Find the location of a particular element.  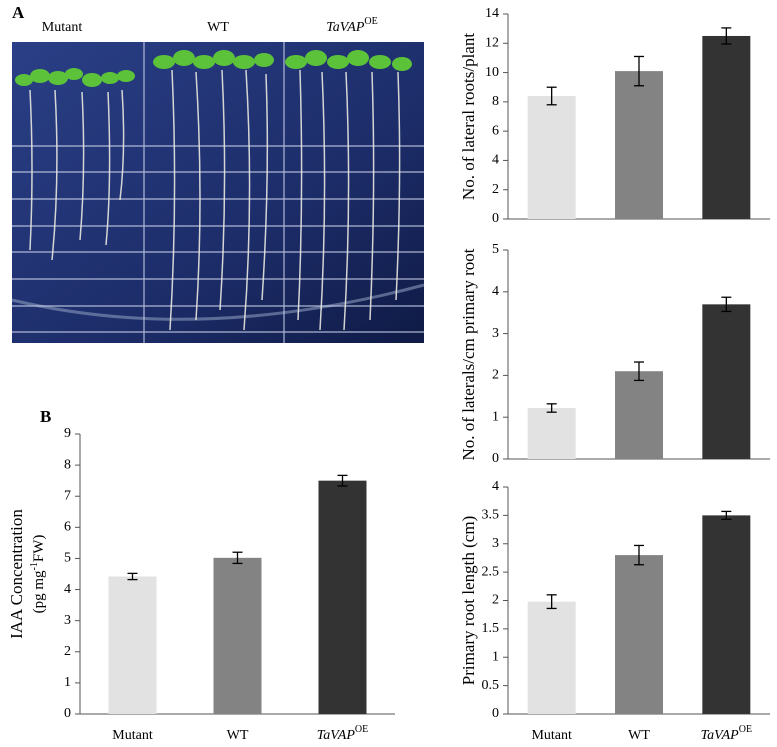

y-tick-label: 14 is located at coordinates (492, 13).